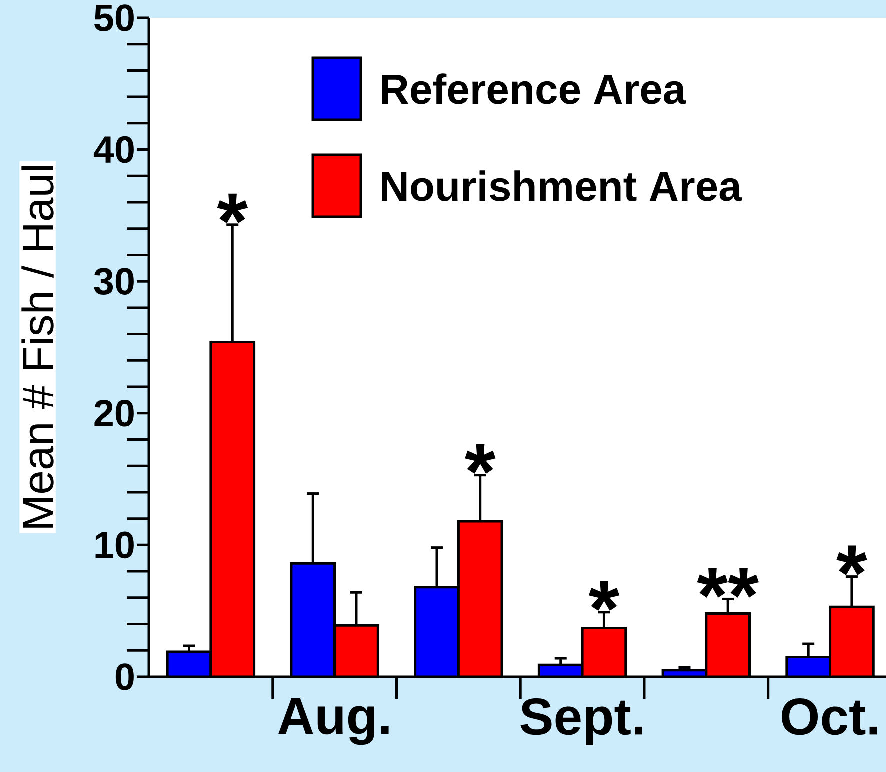 The height and width of the screenshot is (772, 886). I want to click on y-tick-label: 20, so click(114, 413).